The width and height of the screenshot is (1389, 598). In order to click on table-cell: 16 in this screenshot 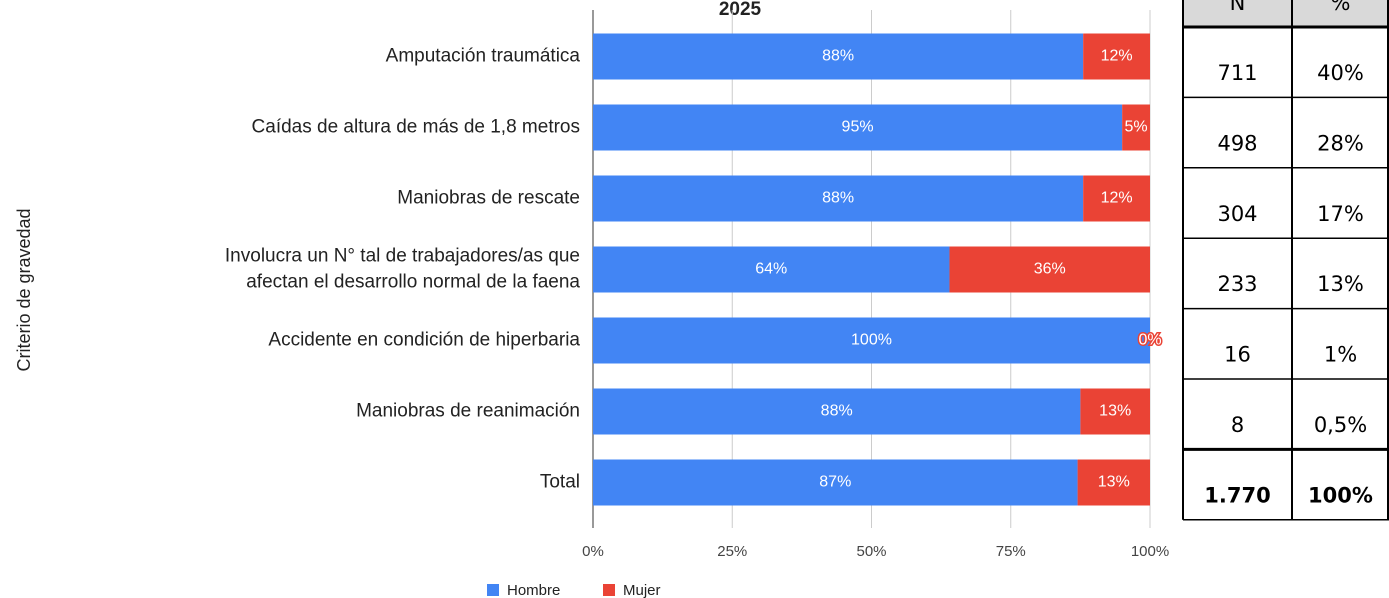, I will do `click(1237, 355)`.